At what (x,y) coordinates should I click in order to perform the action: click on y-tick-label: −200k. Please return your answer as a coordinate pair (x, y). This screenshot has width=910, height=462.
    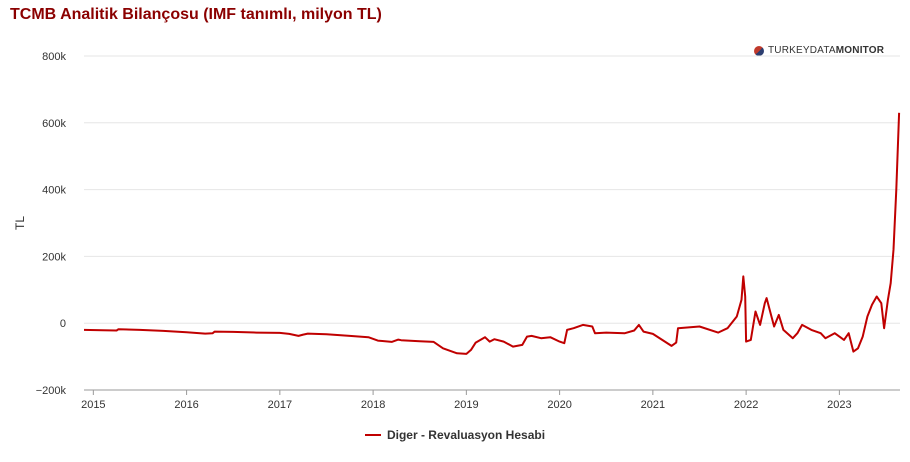
    Looking at the image, I should click on (51, 391).